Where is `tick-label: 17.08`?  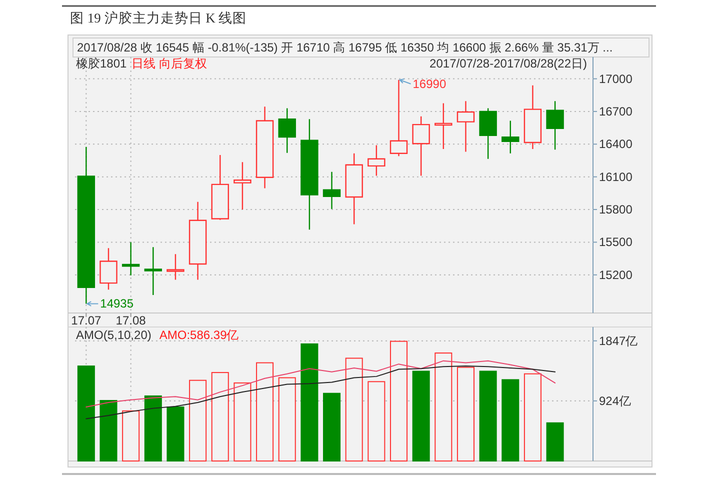 tick-label: 17.08 is located at coordinates (131, 321).